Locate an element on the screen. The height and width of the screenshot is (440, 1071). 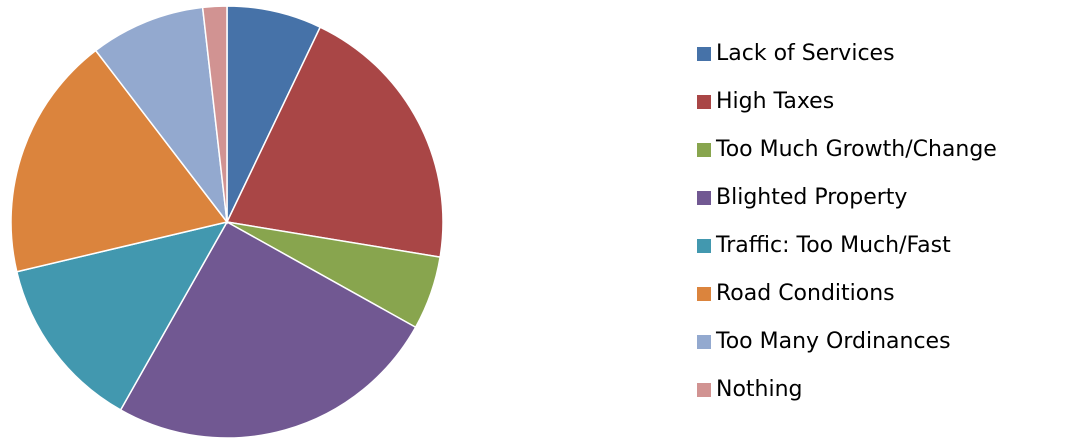
legend-label: Blighted Property is located at coordinates (811, 197).